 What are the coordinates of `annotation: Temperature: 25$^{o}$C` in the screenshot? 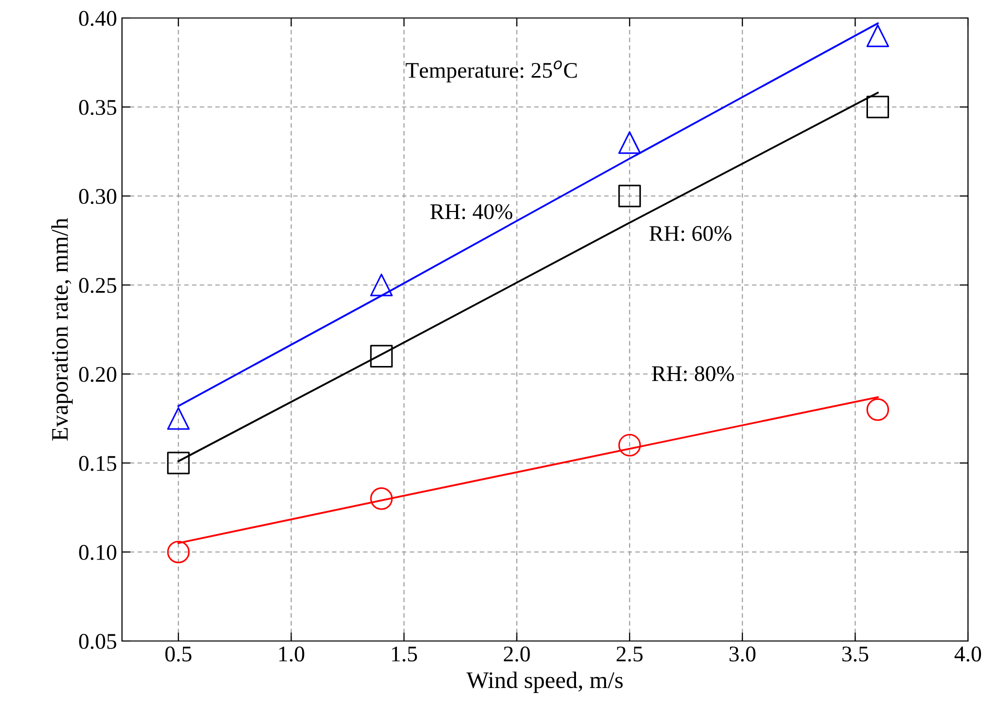 It's located at (491, 71).